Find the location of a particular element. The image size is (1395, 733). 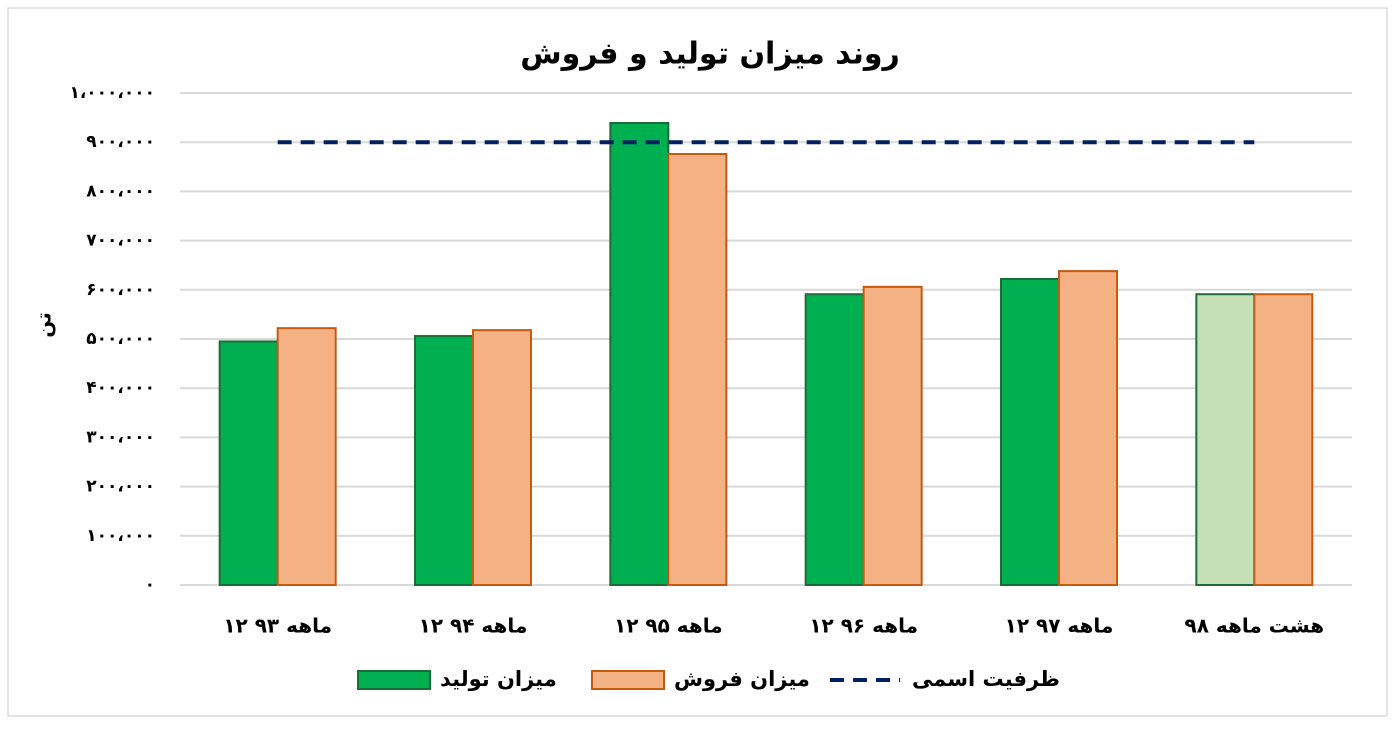

x-tick-label: ۱۲ ماهه ۹۶ is located at coordinates (863, 626).